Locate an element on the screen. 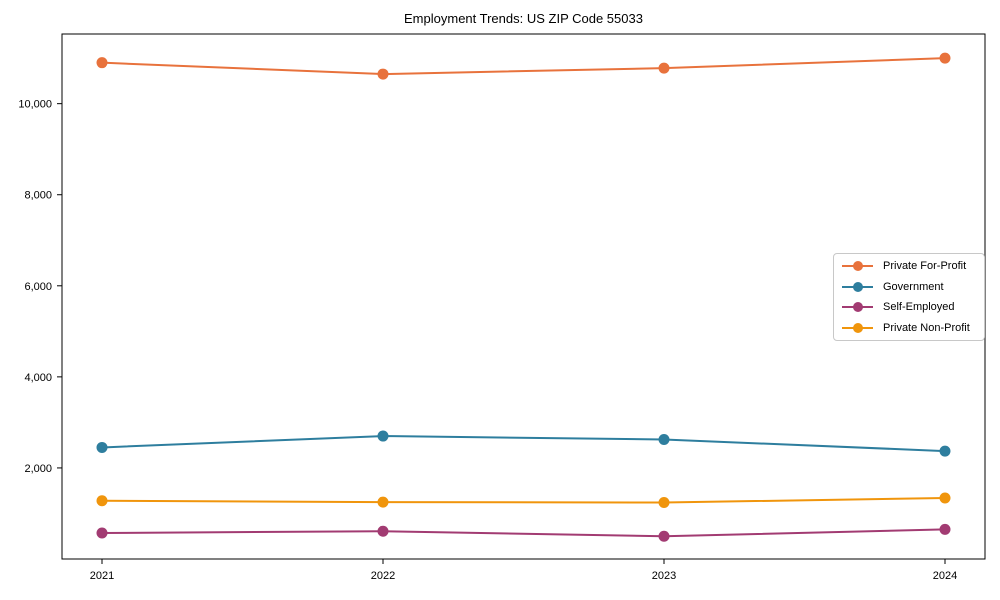  data-point-private-non-profit-2024 is located at coordinates (945, 498).